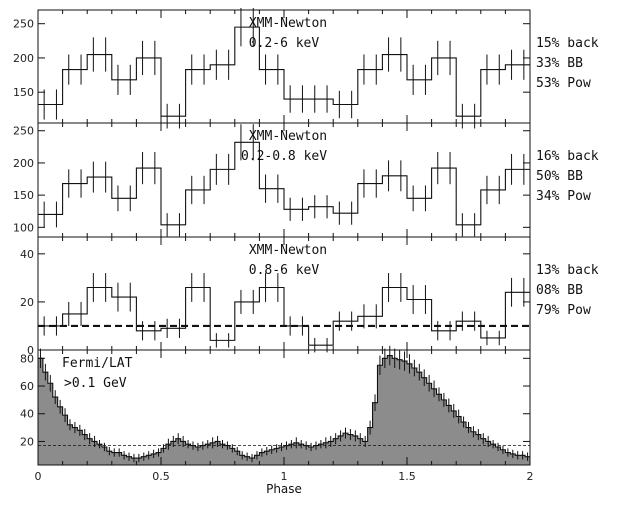 The width and height of the screenshot is (630, 505). Describe the element at coordinates (284, 476) in the screenshot. I see `x-tick-label: 1` at that location.